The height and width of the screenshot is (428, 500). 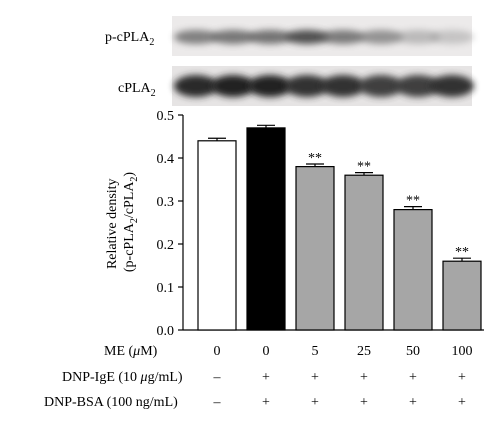 What do you see at coordinates (111, 402) in the screenshot?
I see `row-label-dnp-bsa: DNP-BSA (100 ng/mL)` at bounding box center [111, 402].